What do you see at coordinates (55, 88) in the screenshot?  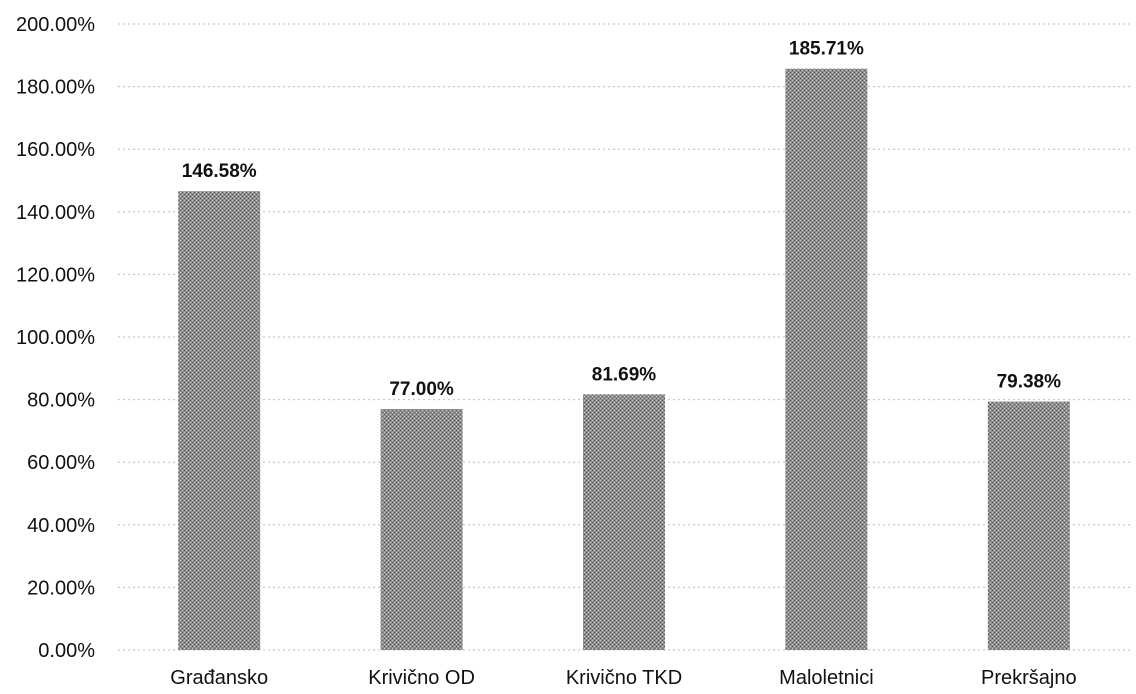 I see `y-tick-label: 180.00%` at bounding box center [55, 88].